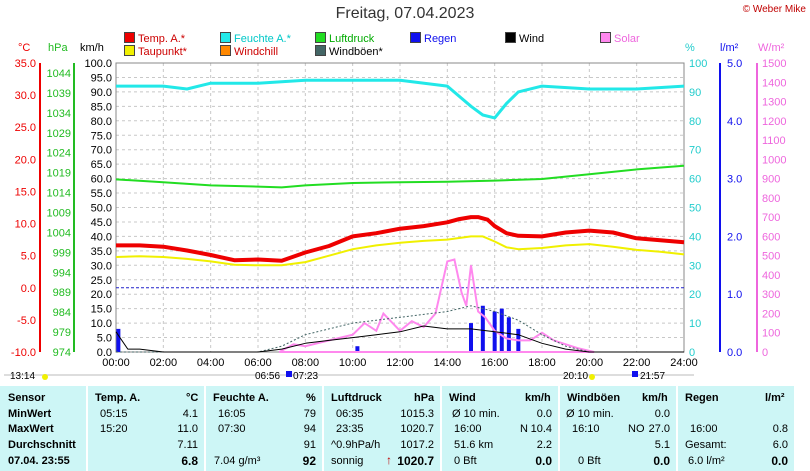 The height and width of the screenshot is (471, 810). I want to click on legend-wind: Wind, so click(524, 38).